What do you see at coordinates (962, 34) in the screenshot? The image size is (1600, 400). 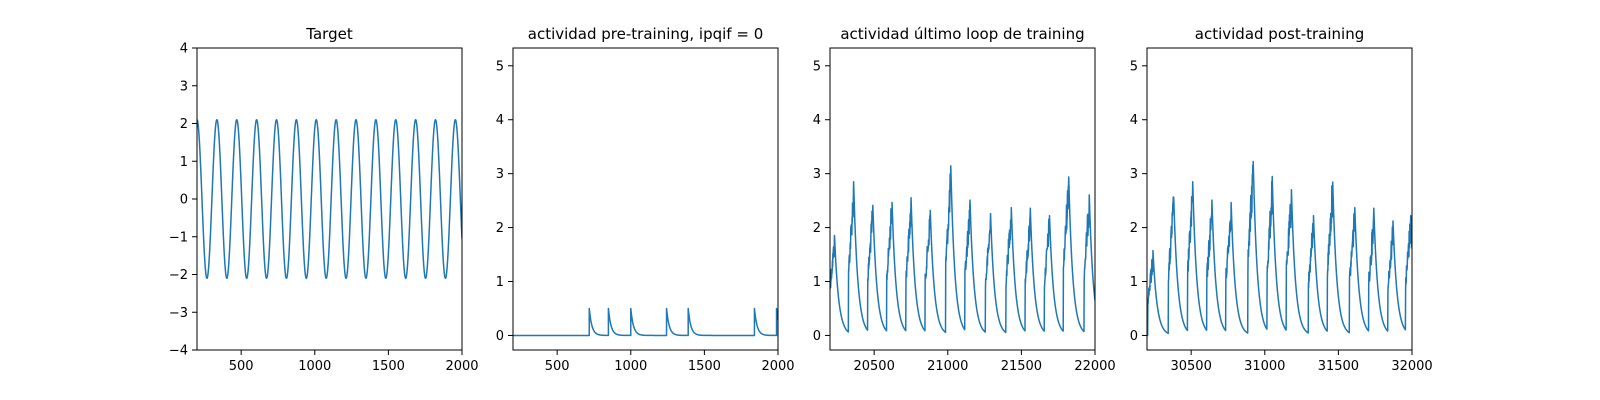 I see `chart-title-3: actividad último loop de training` at bounding box center [962, 34].